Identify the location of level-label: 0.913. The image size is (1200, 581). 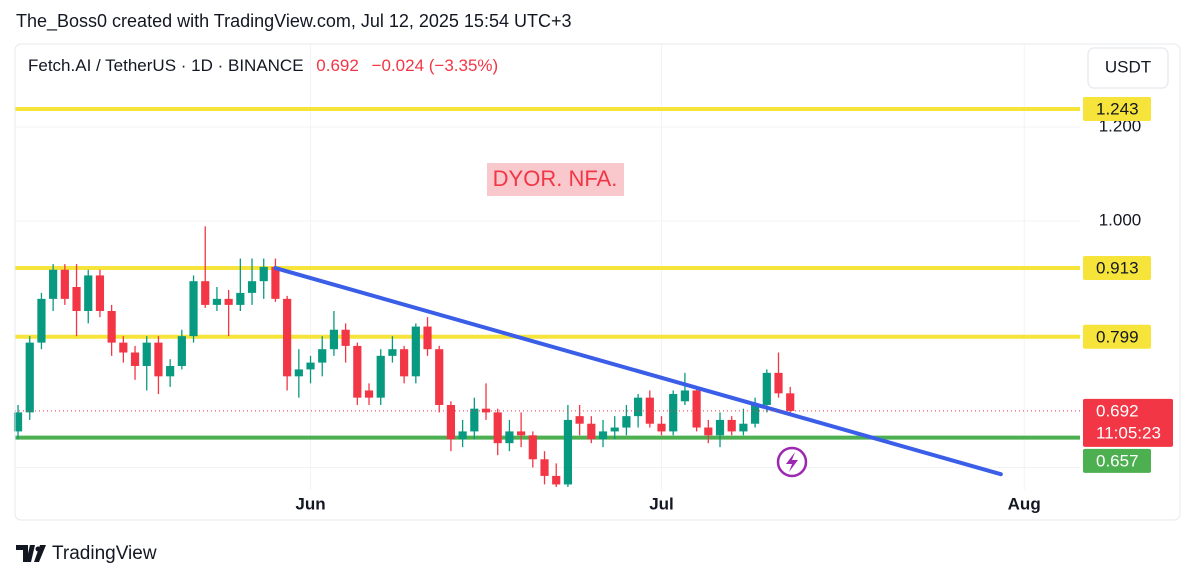
(1117, 268).